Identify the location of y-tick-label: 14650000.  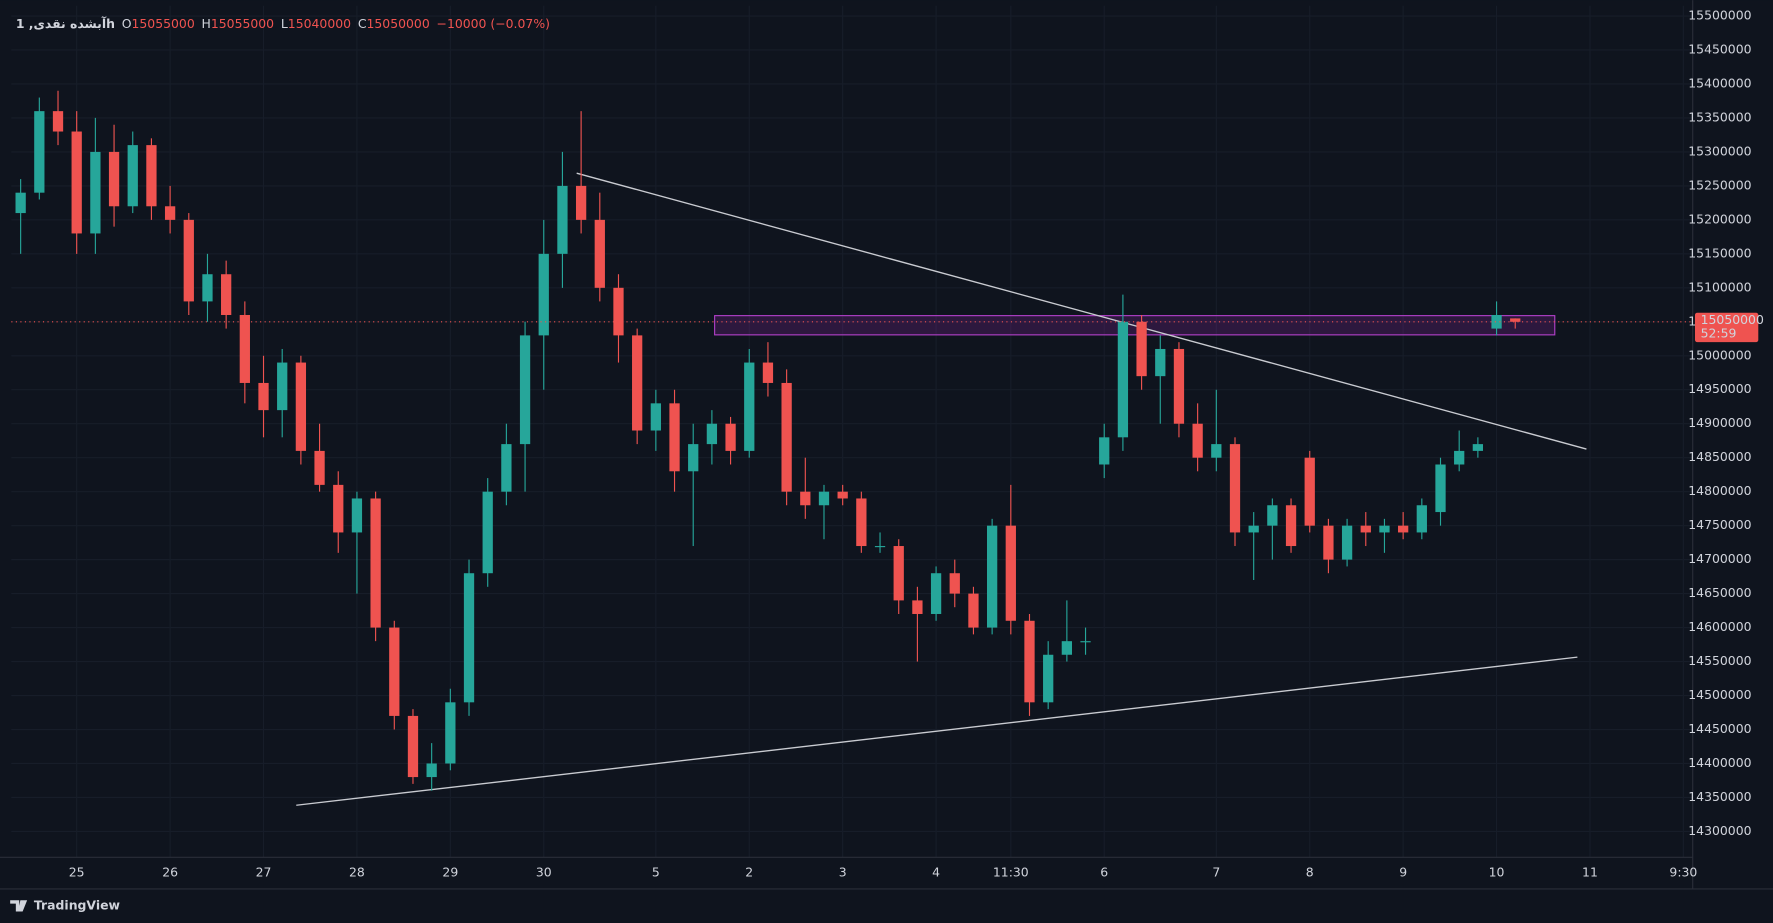
(1719, 592).